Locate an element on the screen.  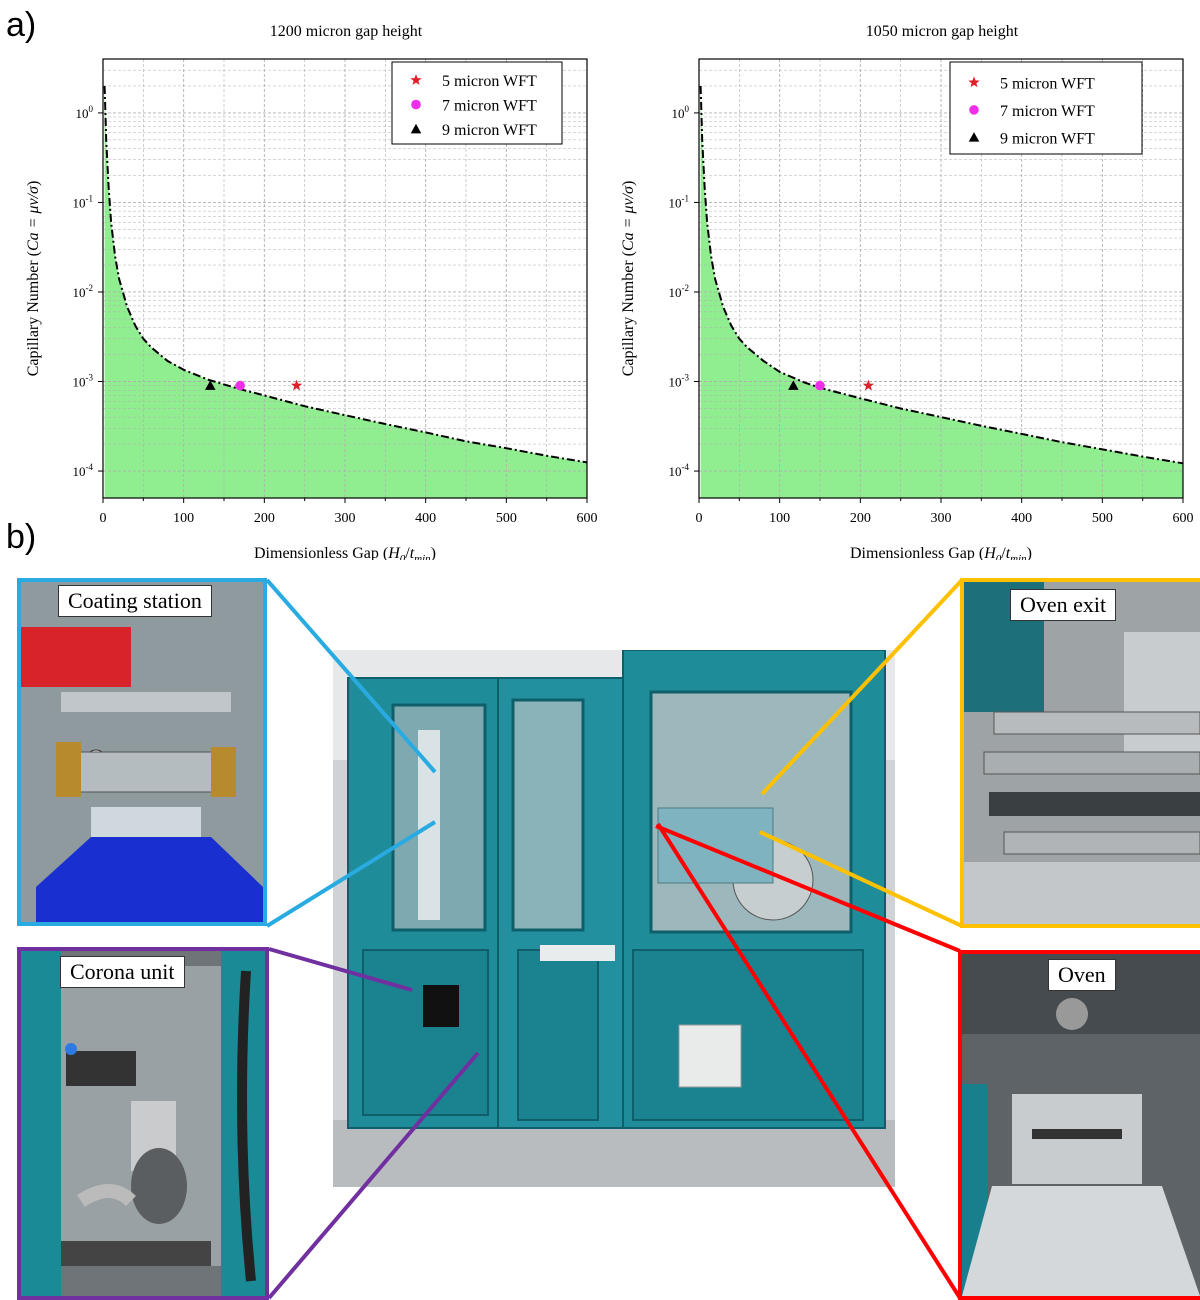
oven-label: Oven is located at coordinates (1082, 975).